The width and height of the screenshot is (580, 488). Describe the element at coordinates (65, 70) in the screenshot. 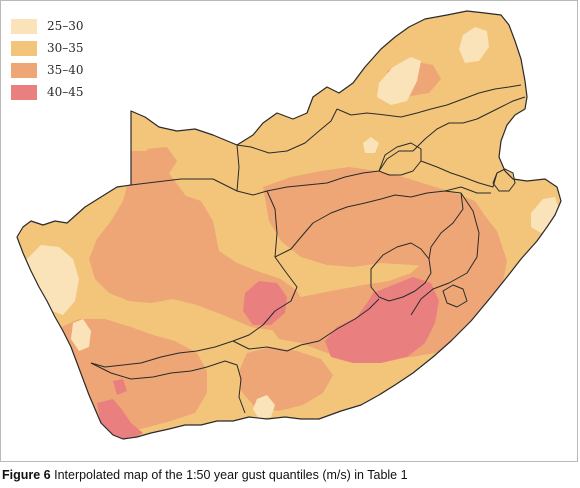

I see `legend-label: 35–40` at that location.